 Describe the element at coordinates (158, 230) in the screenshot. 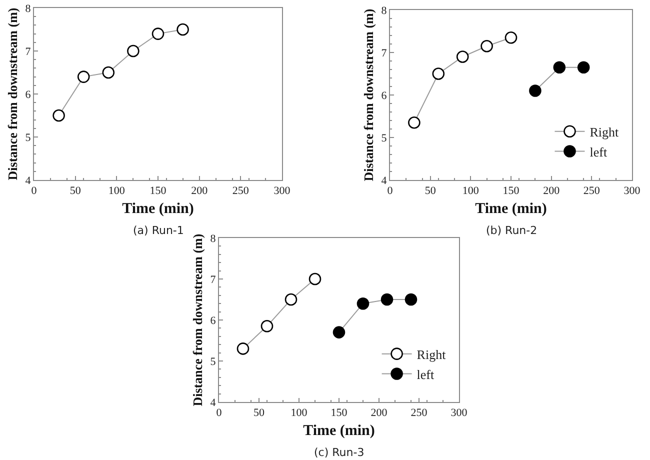

I see `text: (a) Run-1` at that location.